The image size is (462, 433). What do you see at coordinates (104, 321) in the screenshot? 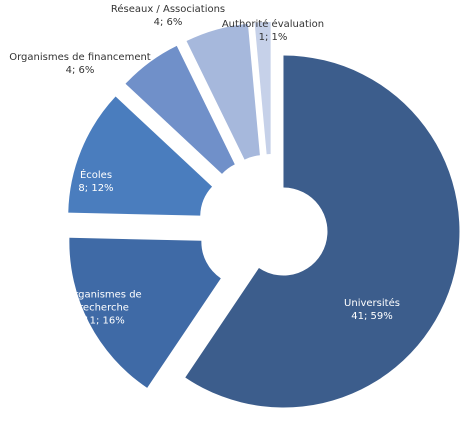
I see `value-label: 11; 16%` at bounding box center [104, 321].